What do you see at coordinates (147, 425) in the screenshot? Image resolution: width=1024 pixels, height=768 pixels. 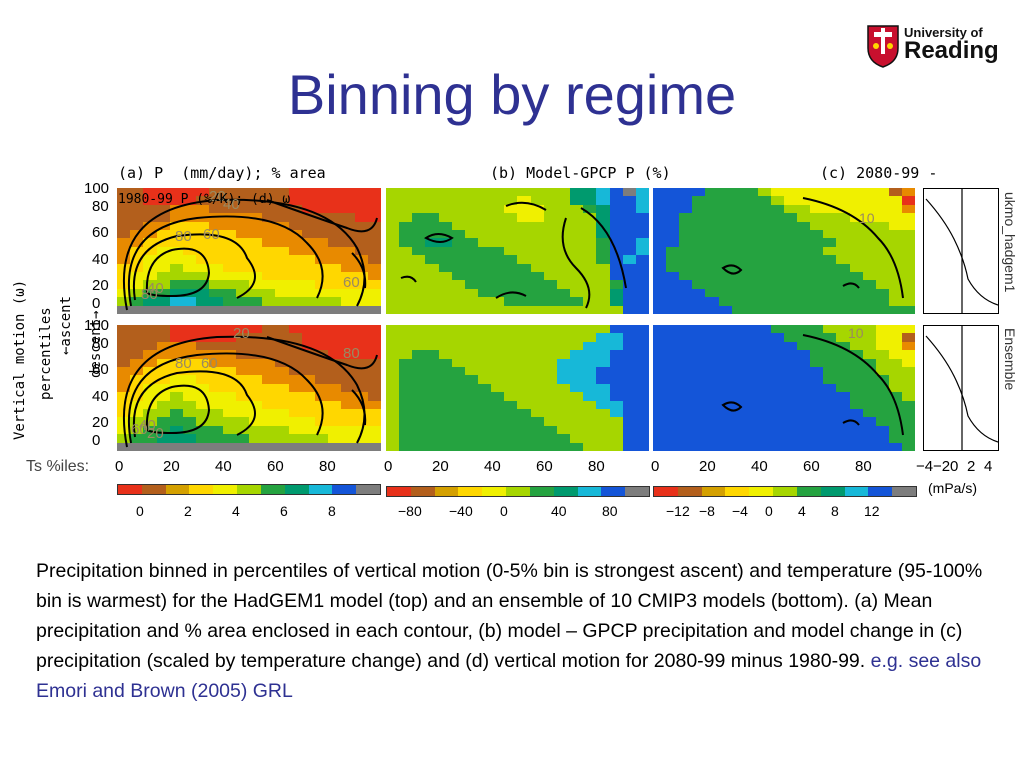 I see `contour-label-11: 40` at bounding box center [147, 425].